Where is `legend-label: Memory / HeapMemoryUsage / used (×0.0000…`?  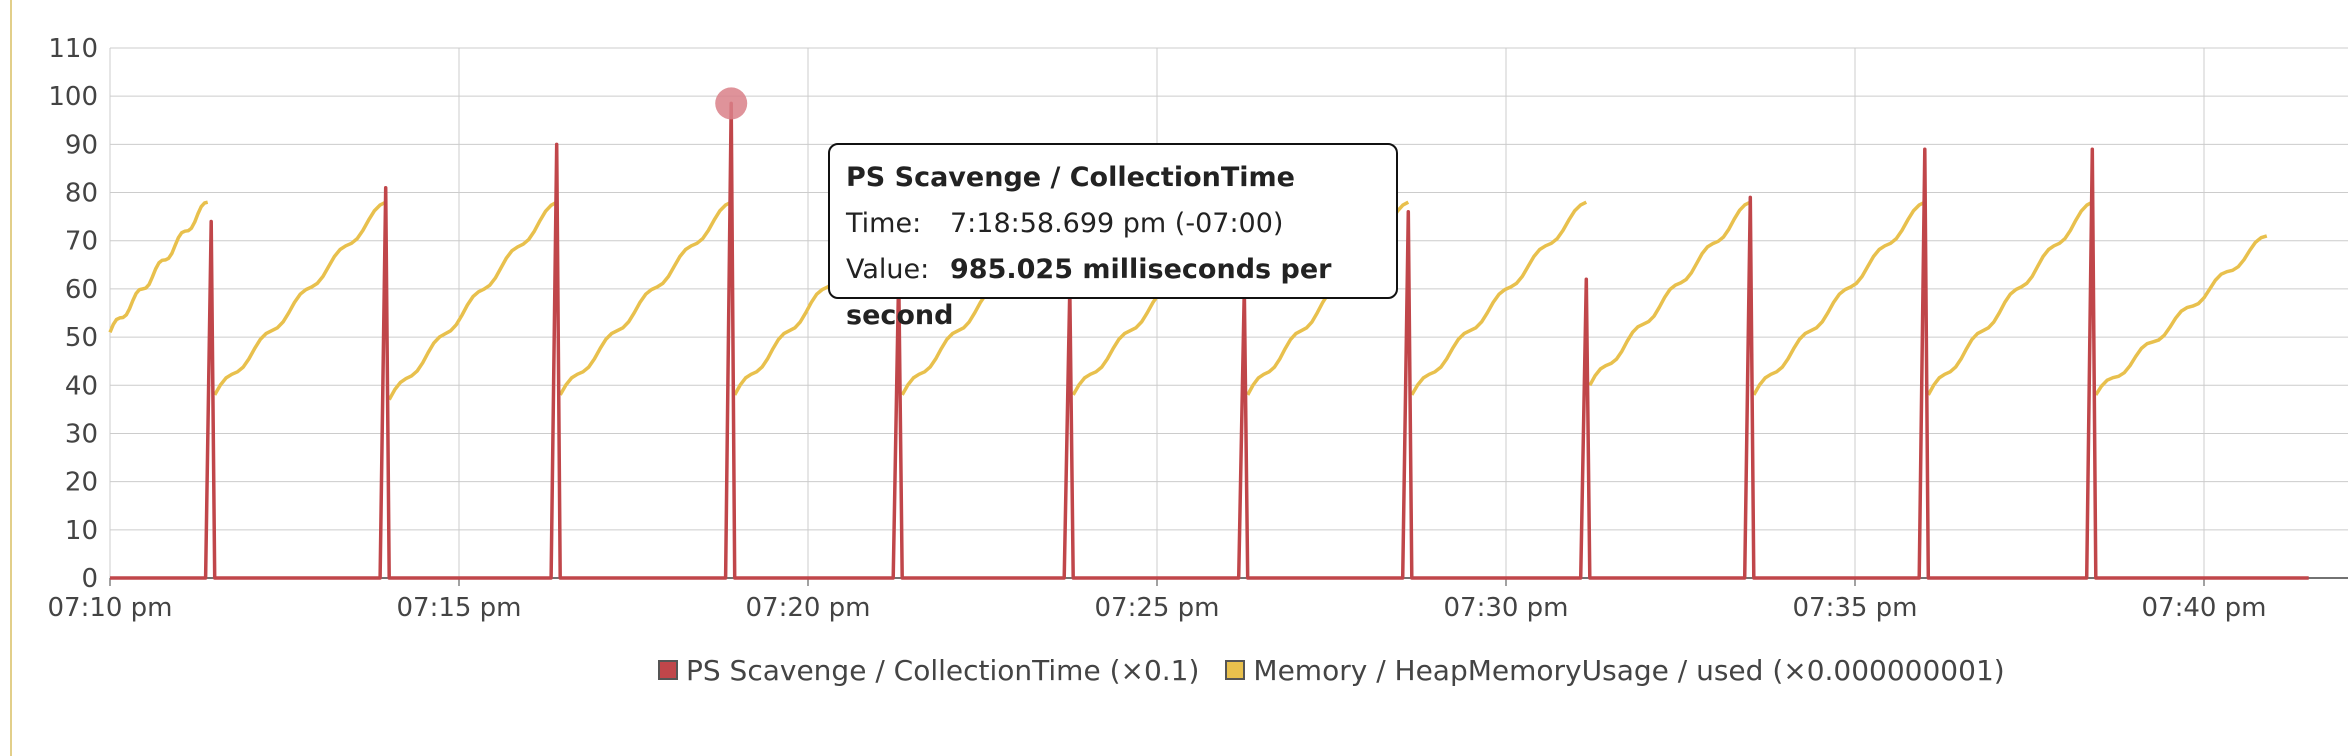 legend-label: Memory / HeapMemoryUsage / used (×0.0000… is located at coordinates (1629, 670).